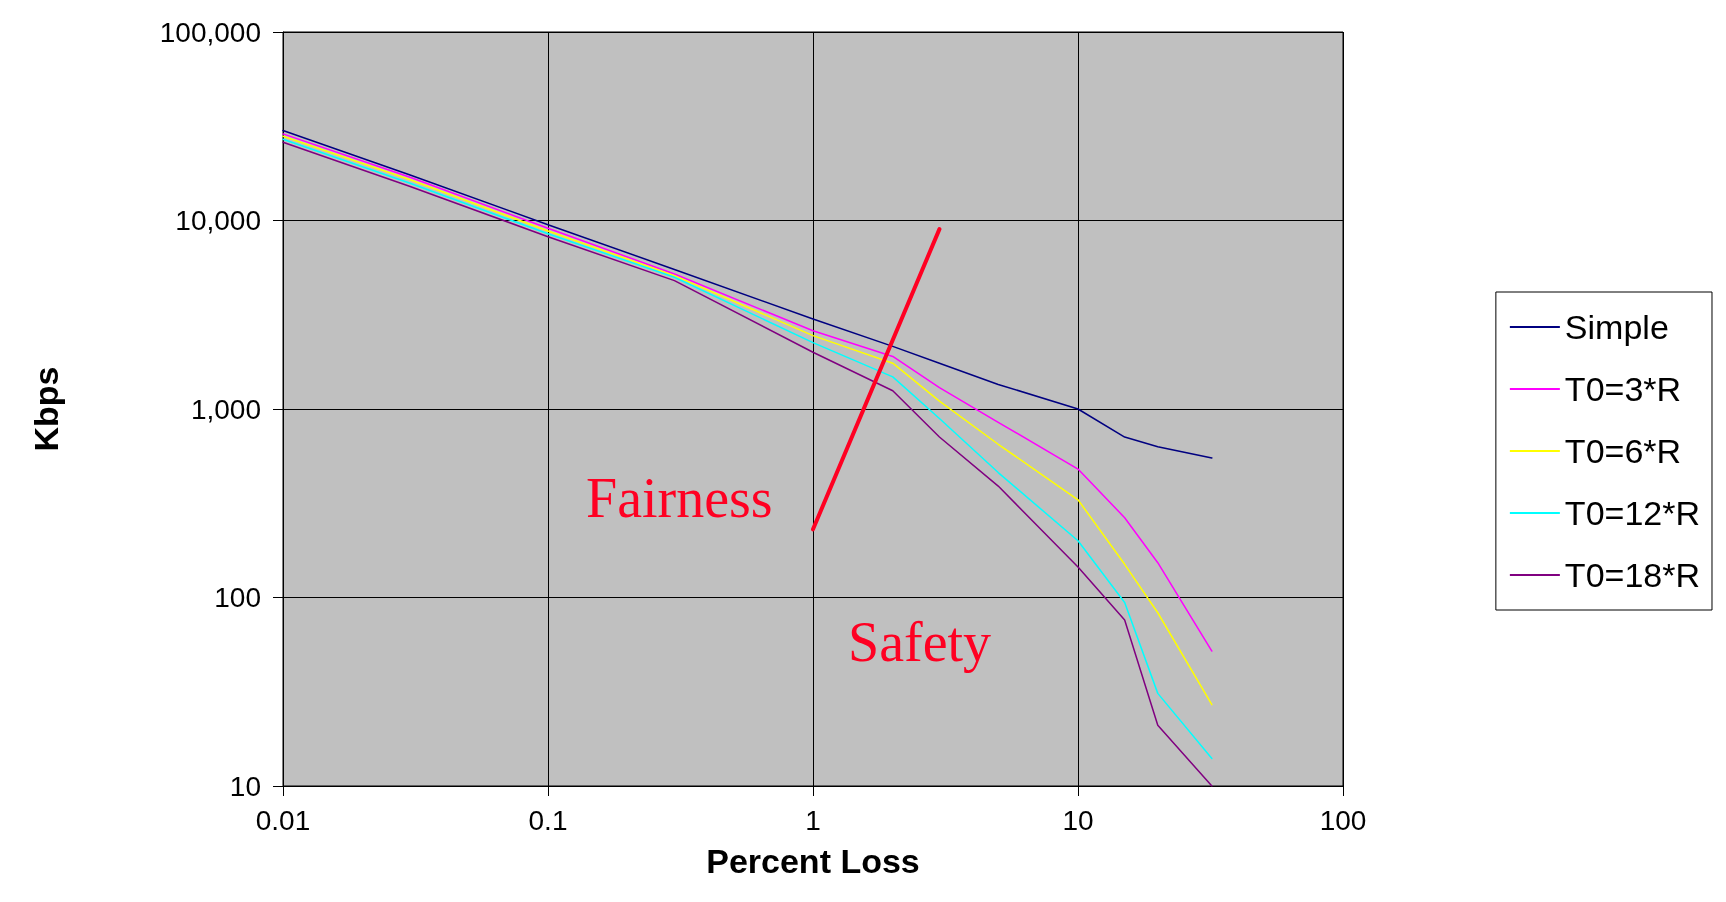 The width and height of the screenshot is (1726, 902). I want to click on x-tick-label: 100, so click(1343, 820).